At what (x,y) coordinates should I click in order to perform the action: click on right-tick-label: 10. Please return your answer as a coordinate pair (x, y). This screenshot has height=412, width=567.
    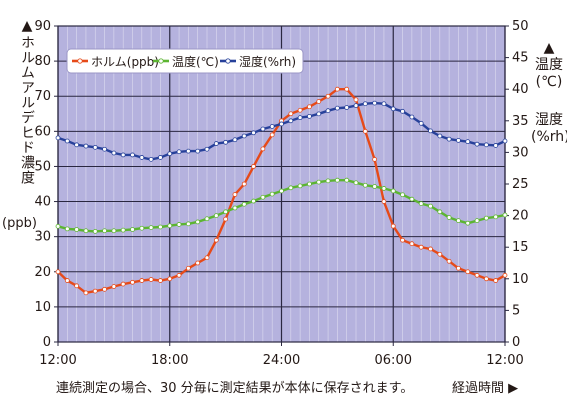
    Looking at the image, I should click on (520, 279).